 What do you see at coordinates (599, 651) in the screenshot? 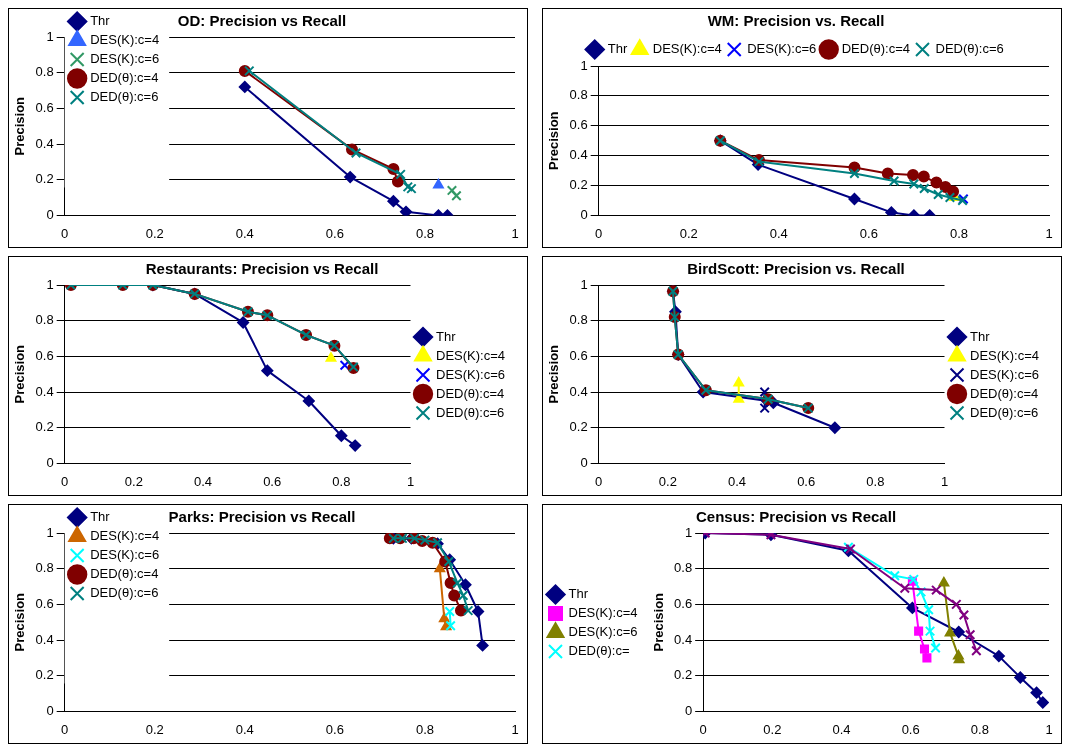
I see `legend-label: DED(θ):c=` at bounding box center [599, 651].